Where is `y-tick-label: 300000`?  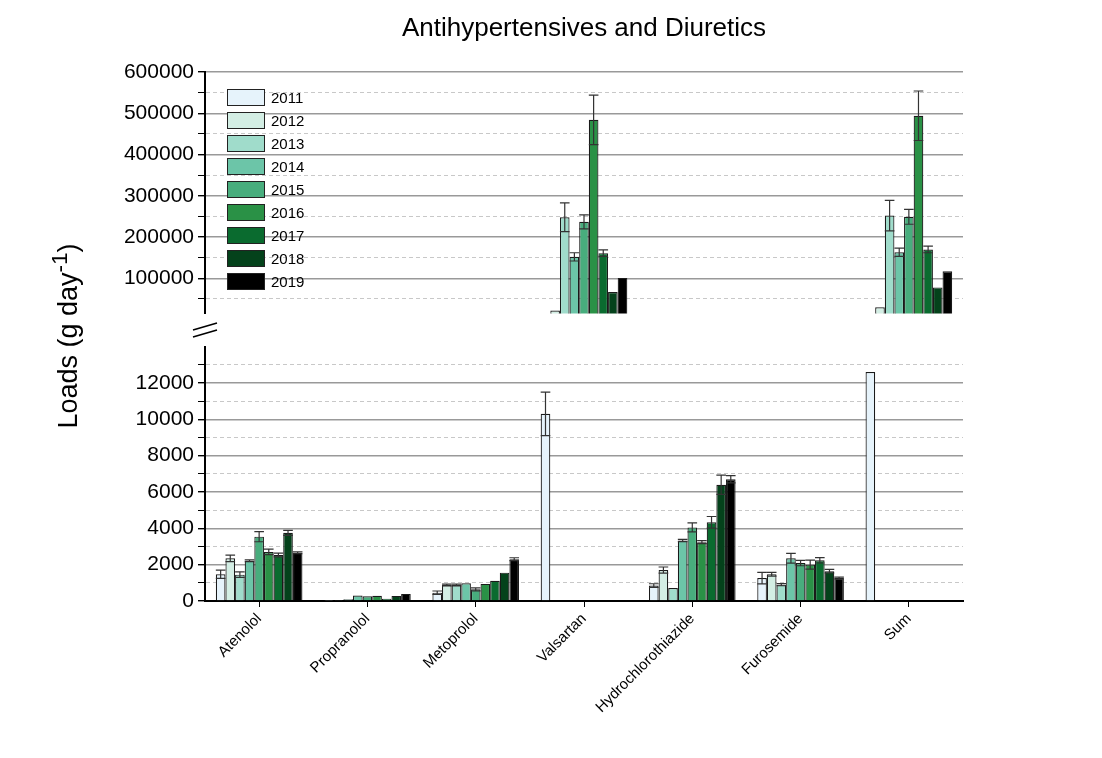 y-tick-label: 300000 is located at coordinates (158, 194).